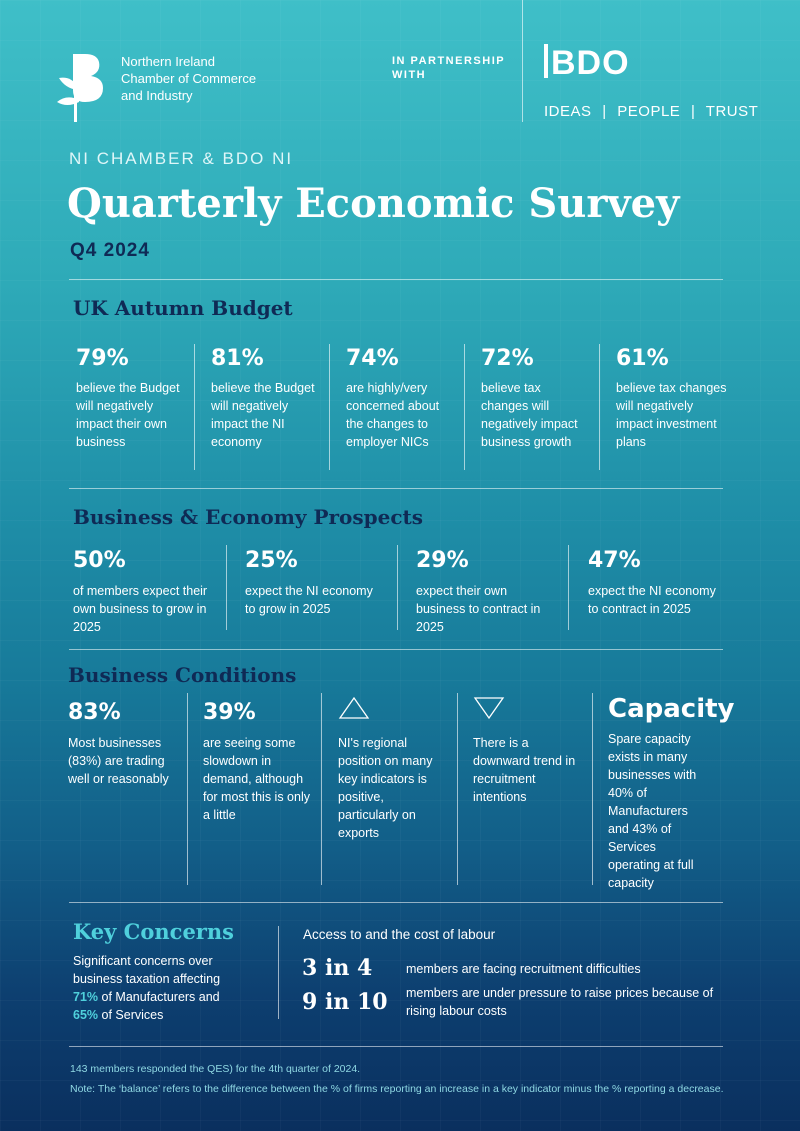 The width and height of the screenshot is (800, 1131). What do you see at coordinates (614, 560) in the screenshot?
I see `prospect-stat: 47%` at bounding box center [614, 560].